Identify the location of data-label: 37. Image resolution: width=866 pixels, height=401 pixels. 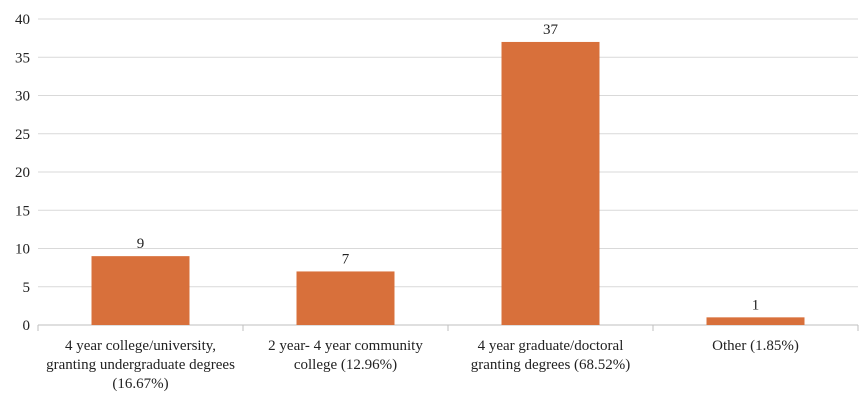
(551, 30).